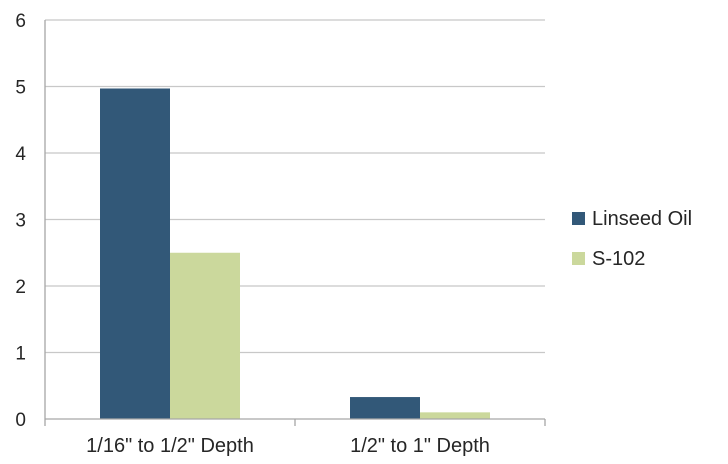  What do you see at coordinates (288, 446) in the screenshot?
I see `category-labels: 1/16" to 1/2" Depth 1/2" to 1" Depth` at bounding box center [288, 446].